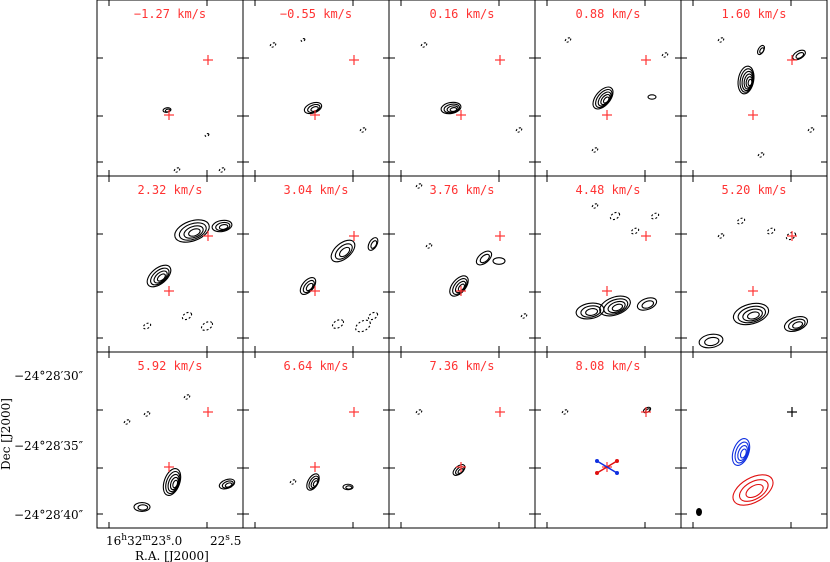 The width and height of the screenshot is (830, 562). I want to click on channel-panel, so click(754, 440).